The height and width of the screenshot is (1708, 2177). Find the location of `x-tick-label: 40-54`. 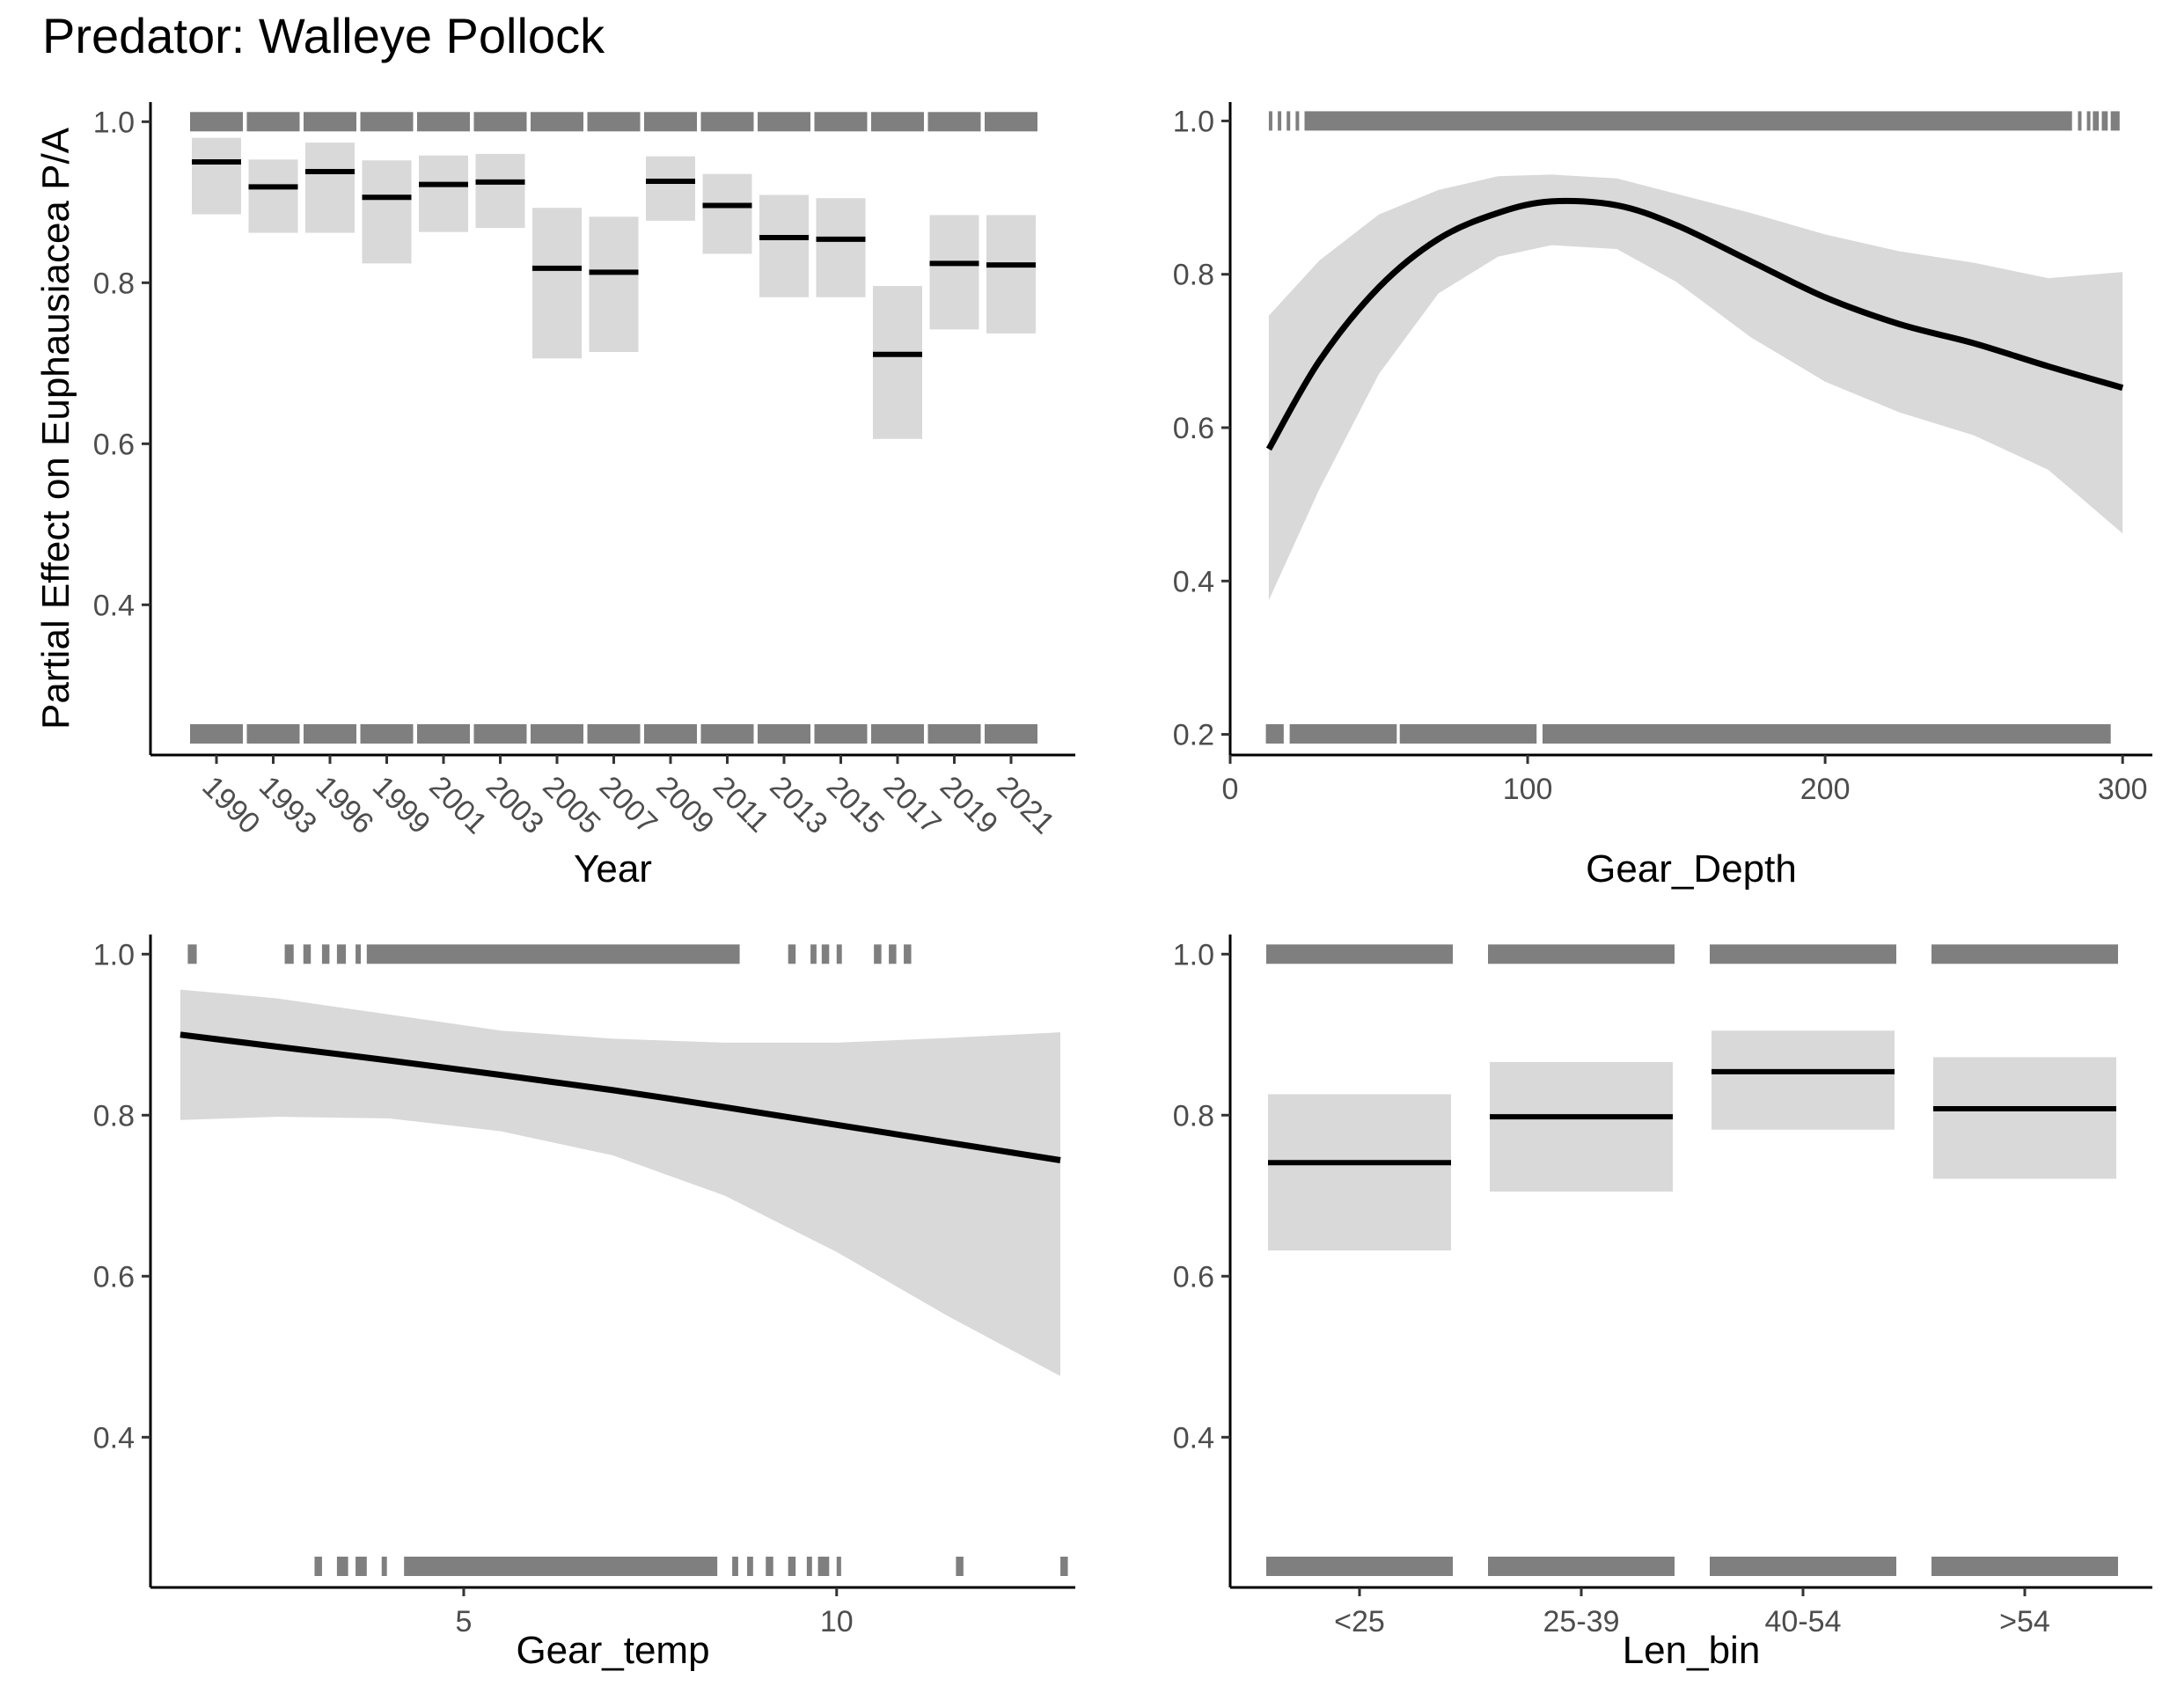

x-tick-label: 40-54 is located at coordinates (1803, 1621).